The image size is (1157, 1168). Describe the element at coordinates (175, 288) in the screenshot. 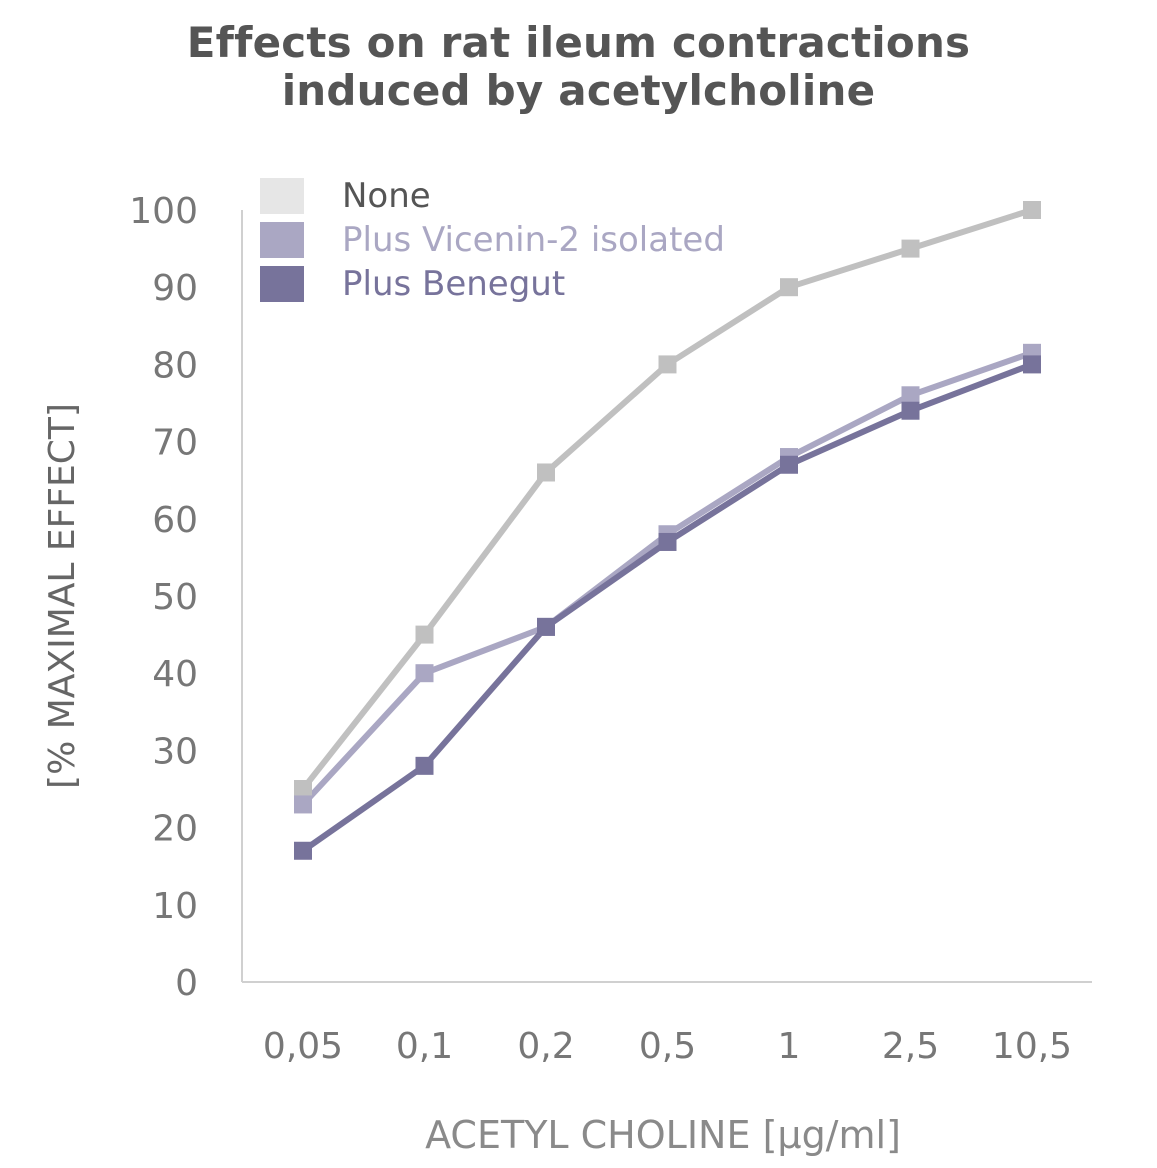

I see `y-tick-label: 90` at that location.